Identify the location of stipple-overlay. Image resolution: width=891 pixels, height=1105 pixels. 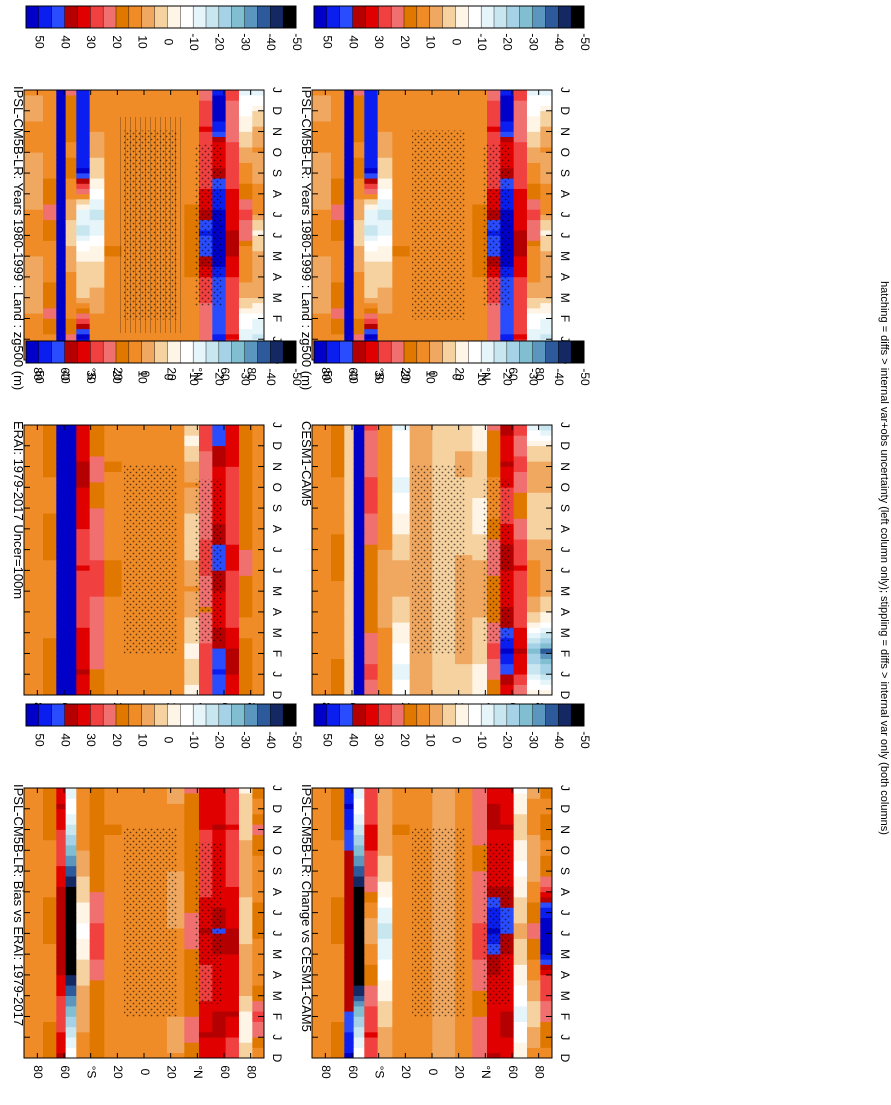
(496, 560).